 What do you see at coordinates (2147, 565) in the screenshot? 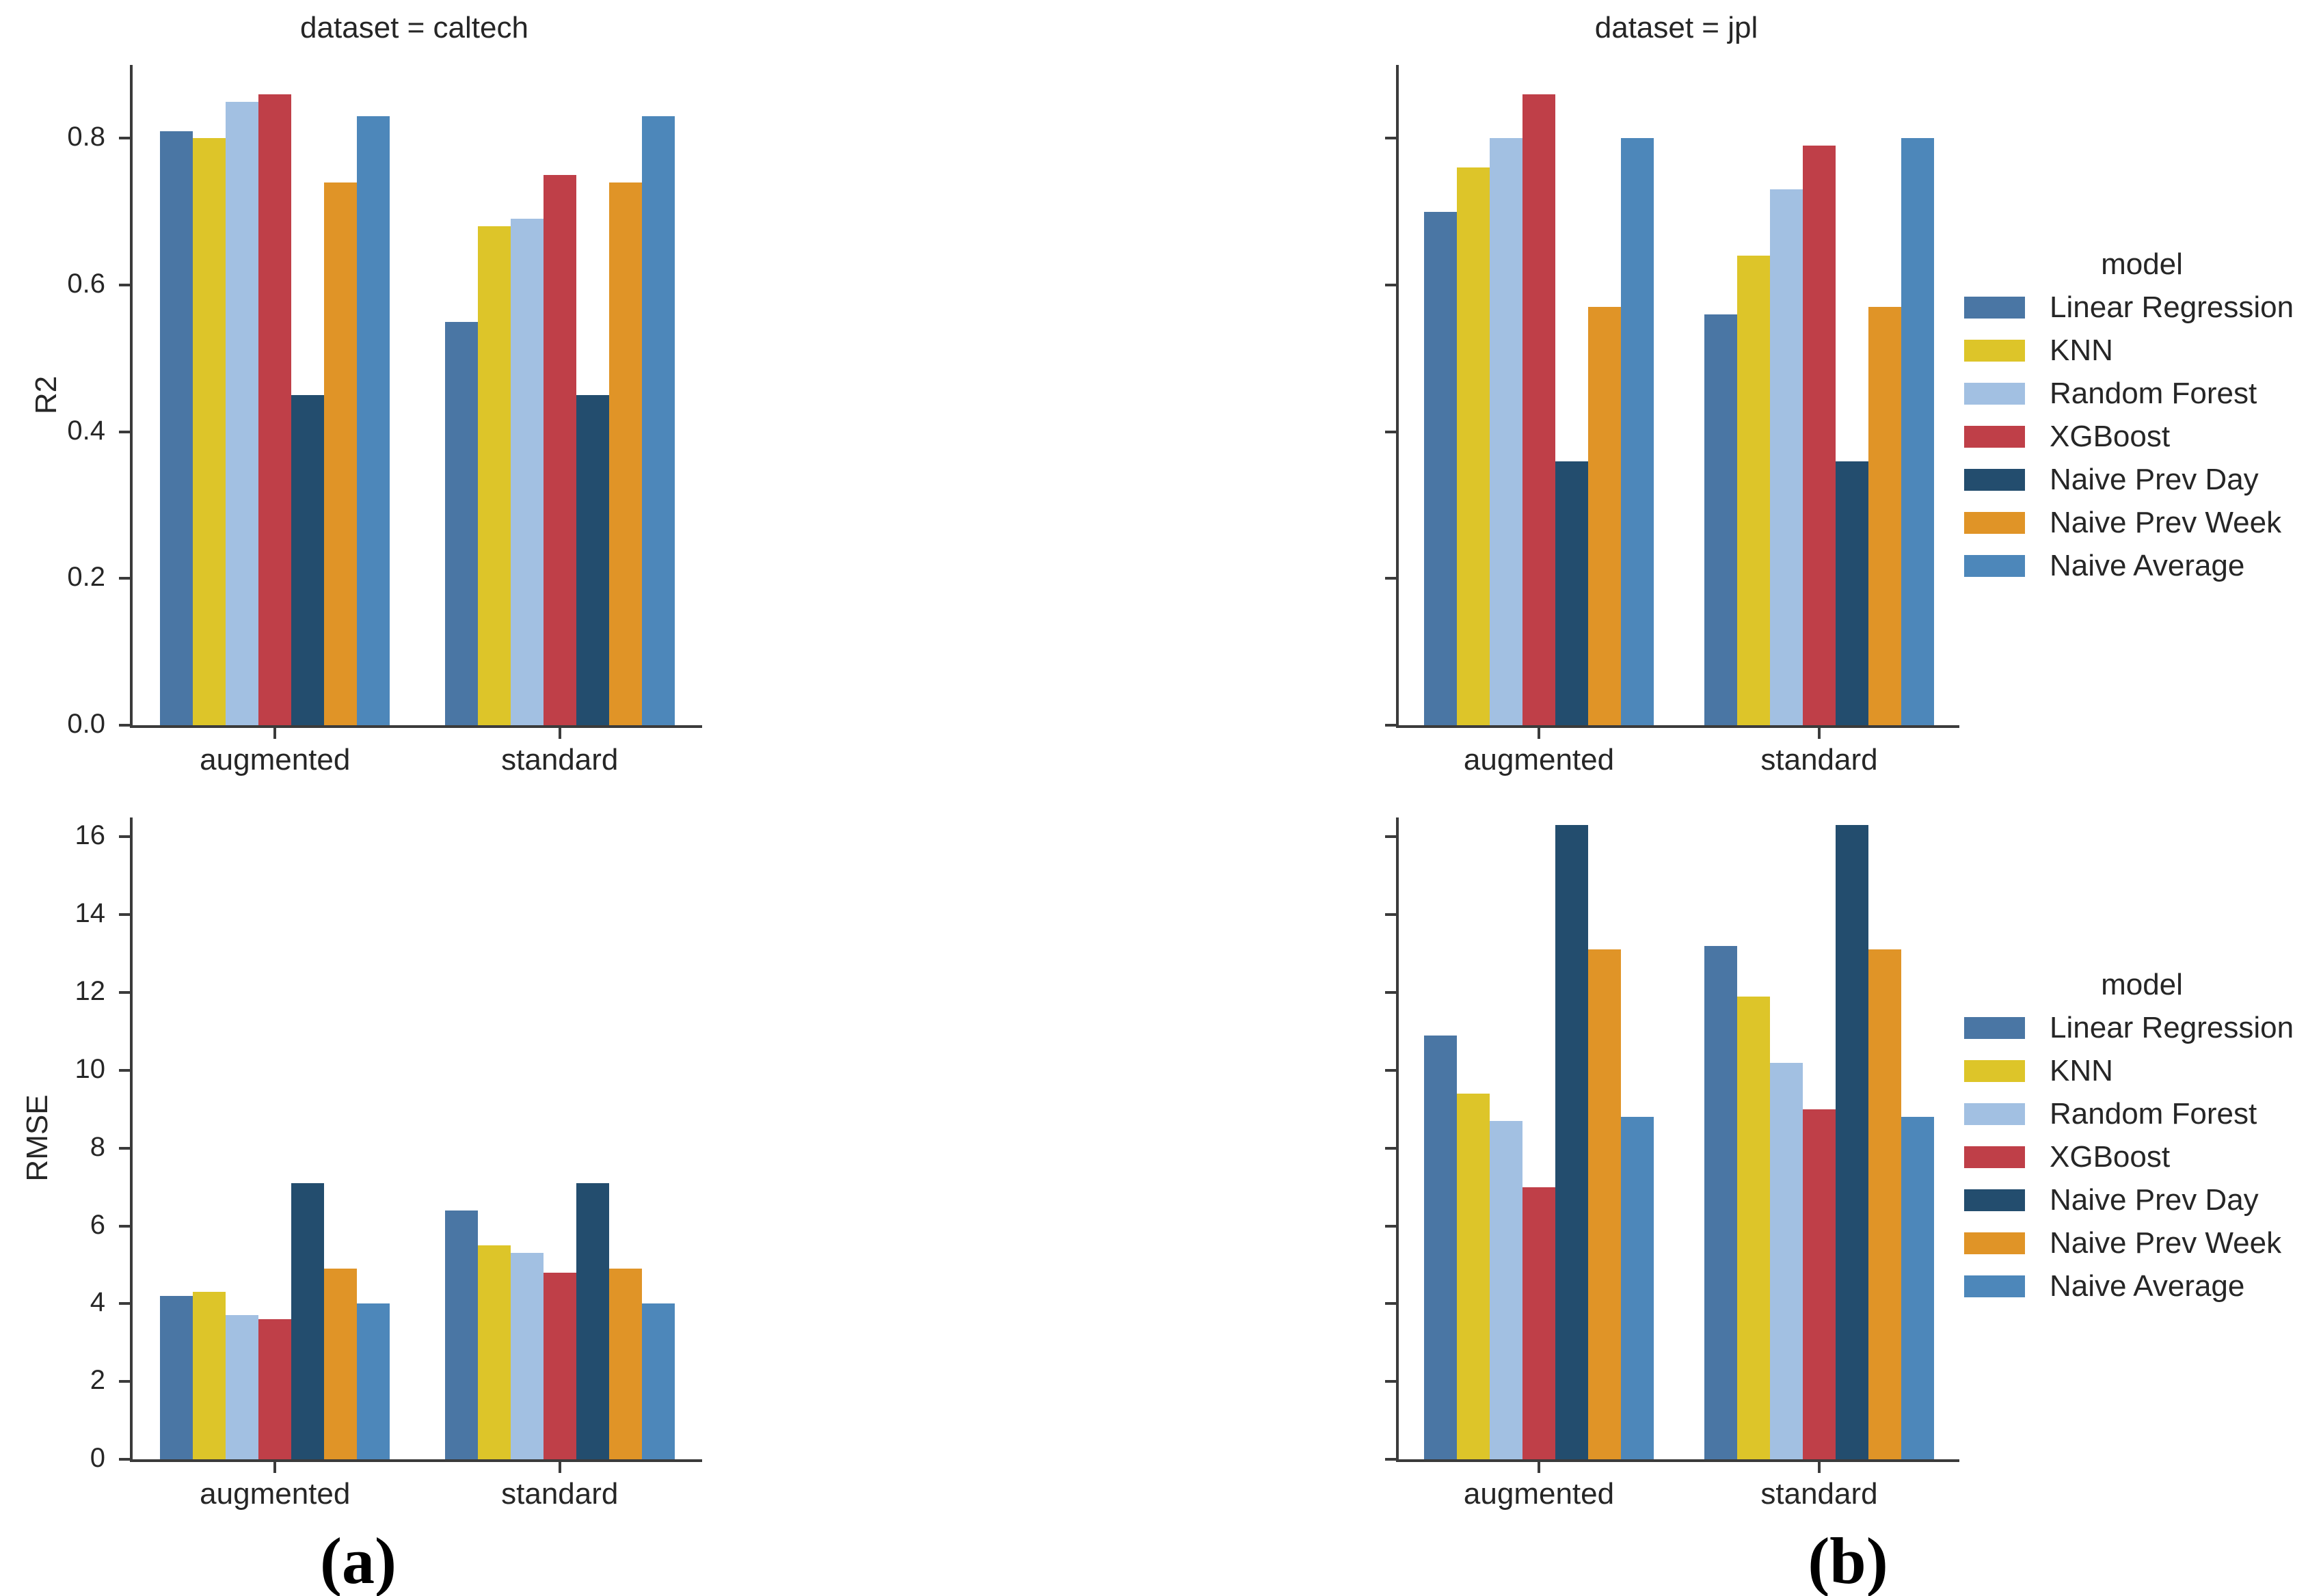
I see `legend-label: Naive Average` at bounding box center [2147, 565].